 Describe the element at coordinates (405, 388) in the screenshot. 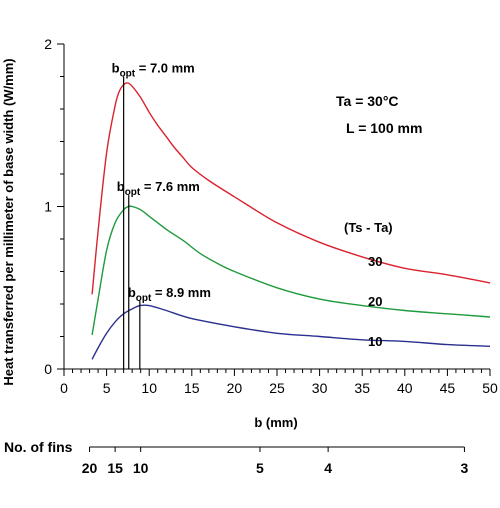

I see `x-tick-label: 40` at that location.